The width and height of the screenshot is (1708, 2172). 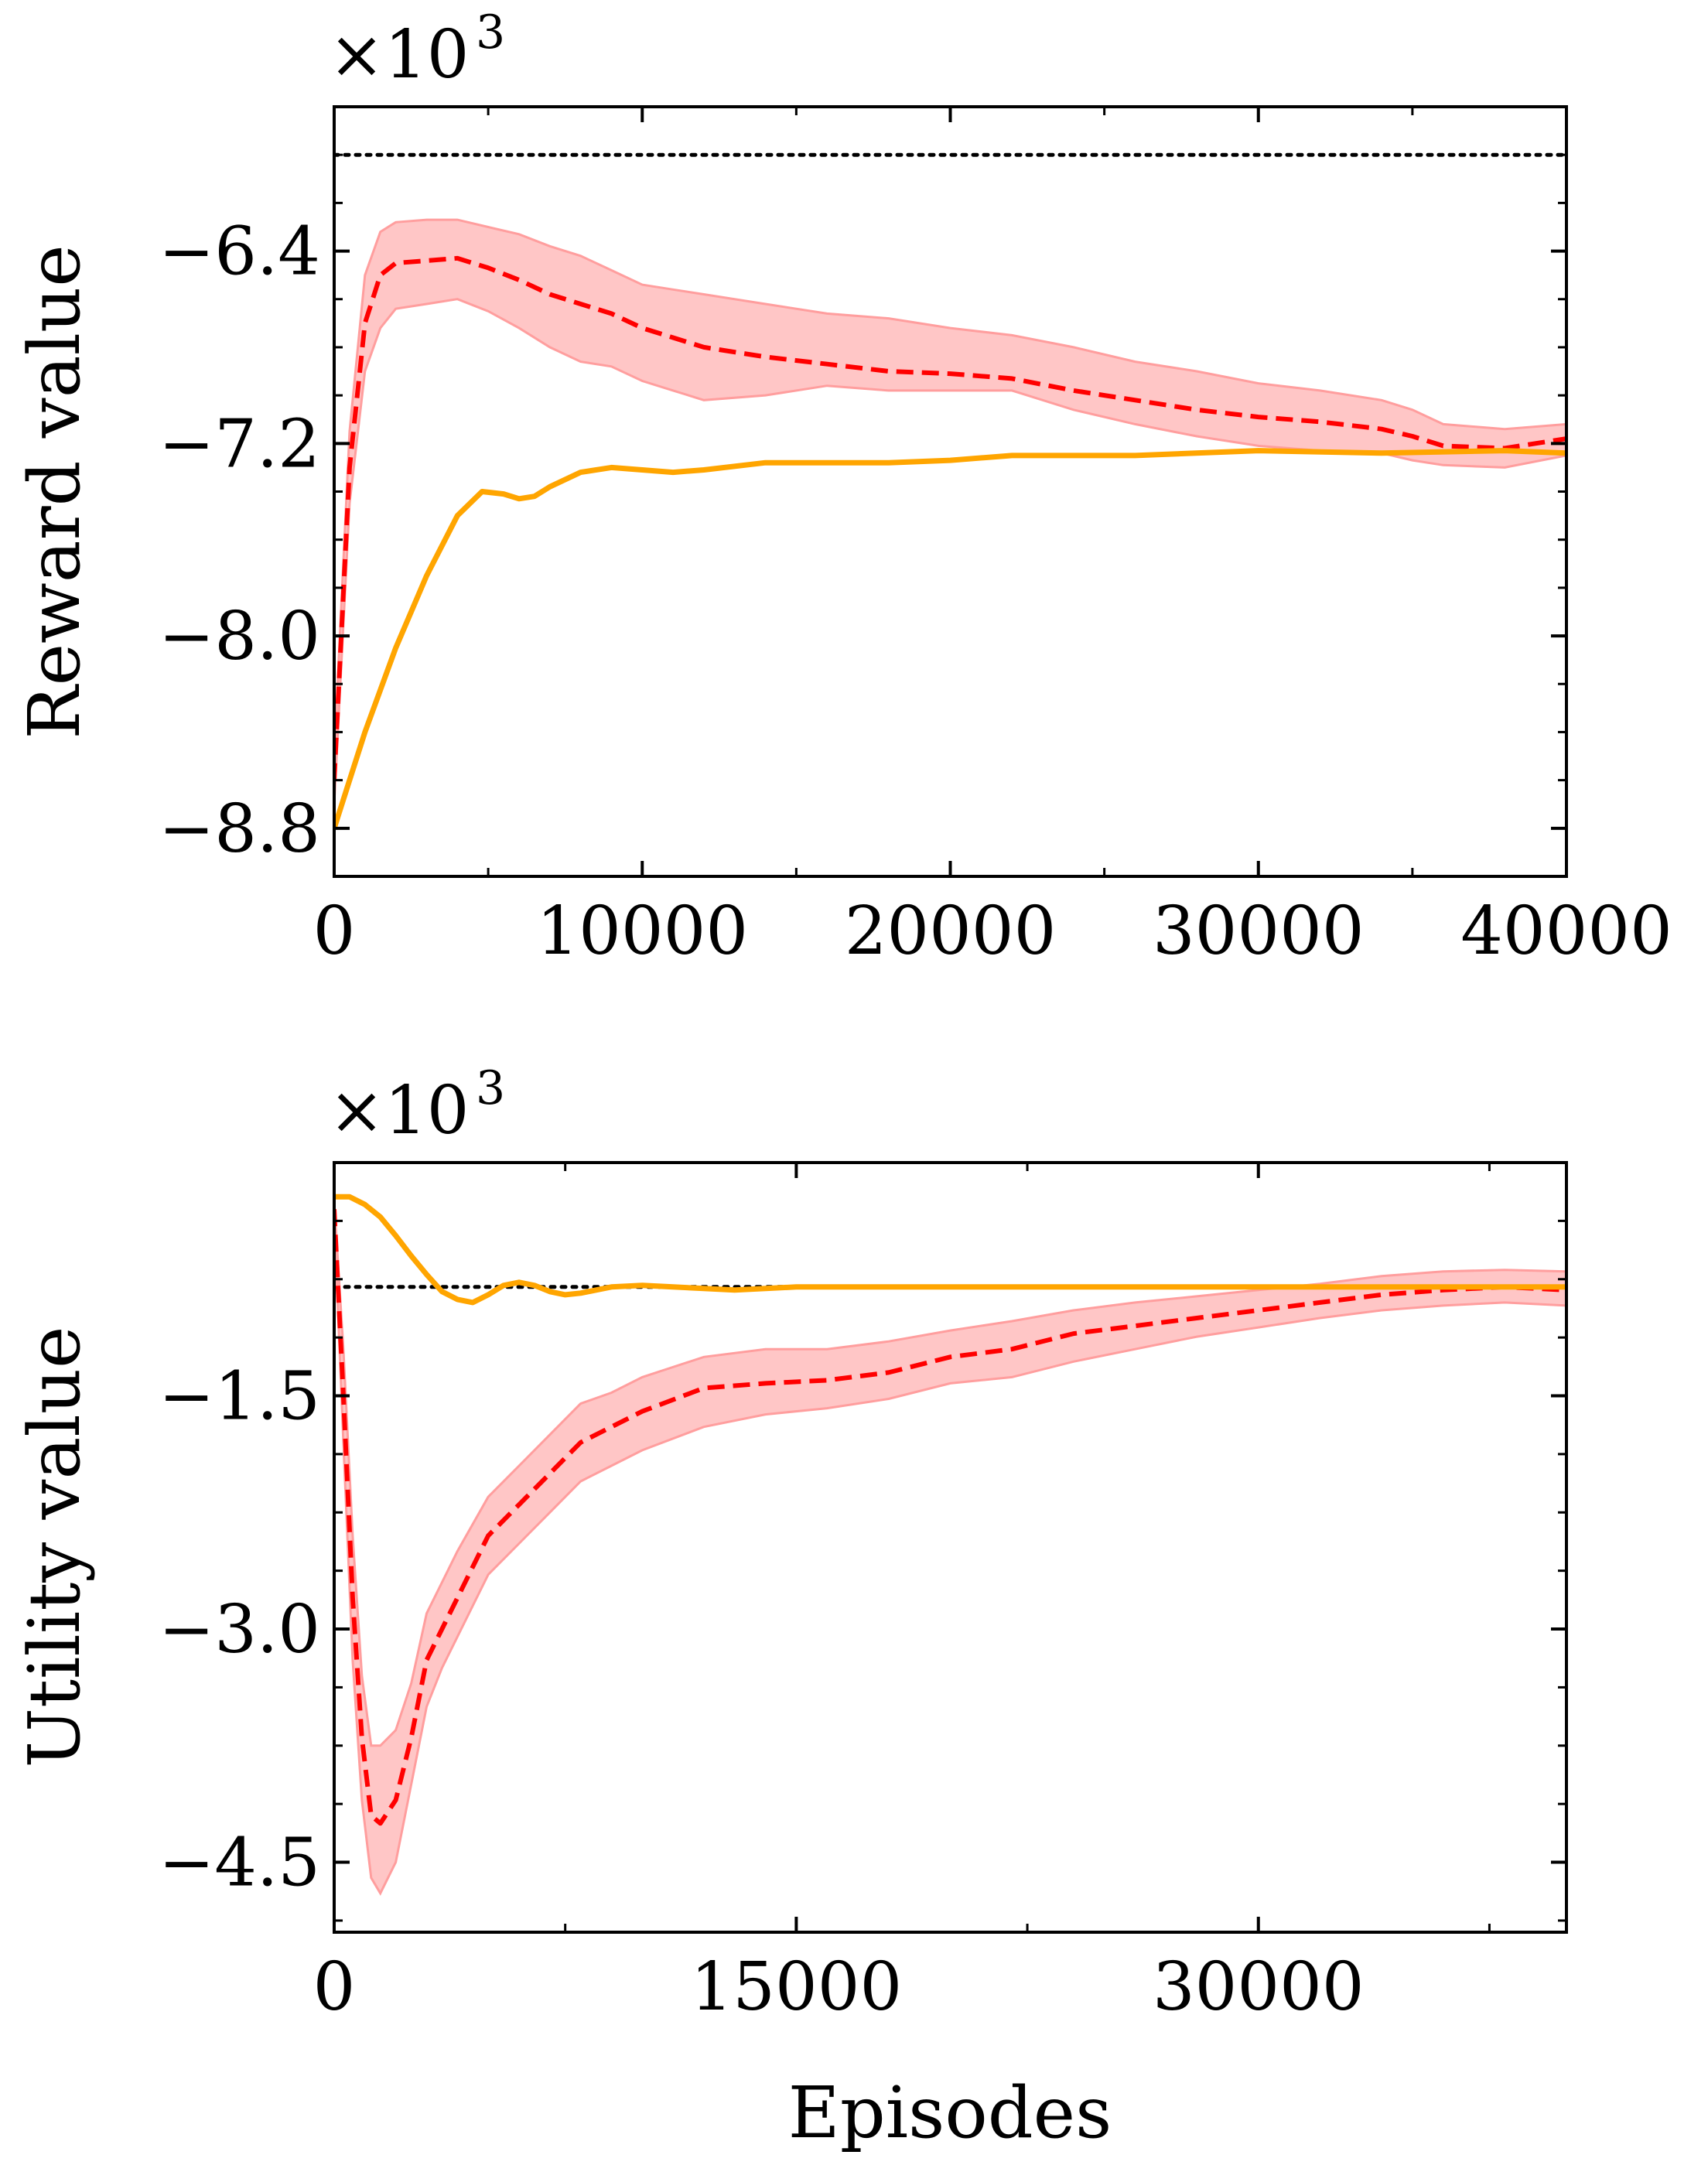 What do you see at coordinates (240, 1630) in the screenshot?
I see `utility-ytick-label: −3.0` at bounding box center [240, 1630].